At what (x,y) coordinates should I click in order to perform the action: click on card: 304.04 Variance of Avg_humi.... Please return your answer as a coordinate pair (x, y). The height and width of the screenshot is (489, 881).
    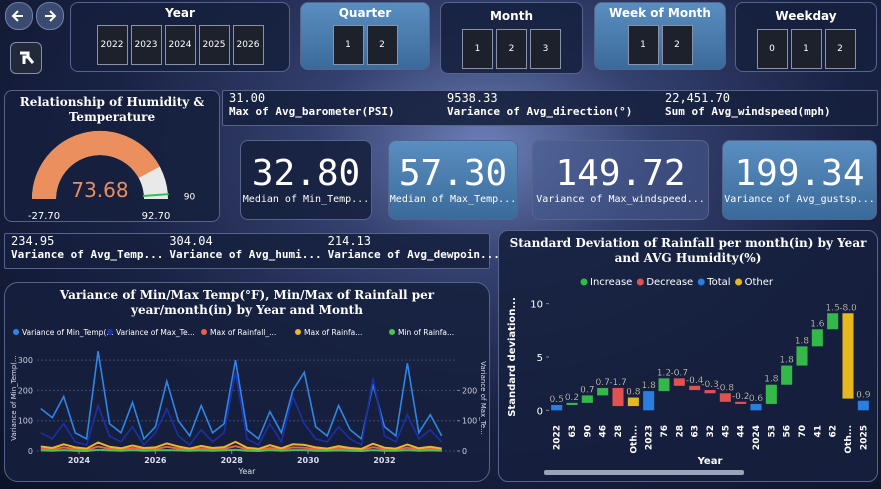
    Looking at the image, I should click on (242, 251).